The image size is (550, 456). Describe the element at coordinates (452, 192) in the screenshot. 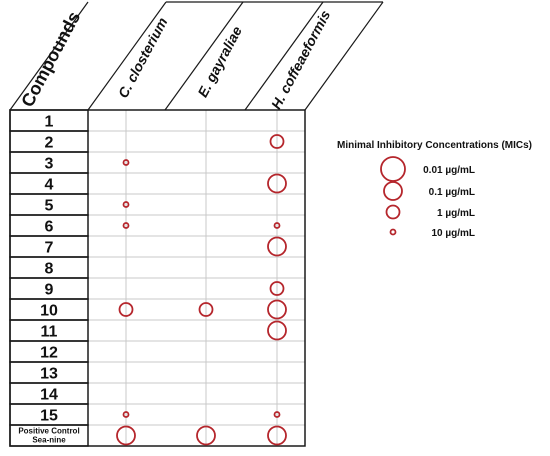

I see `legend-label-0-1-g-ml: 0.1 µg/mL` at that location.